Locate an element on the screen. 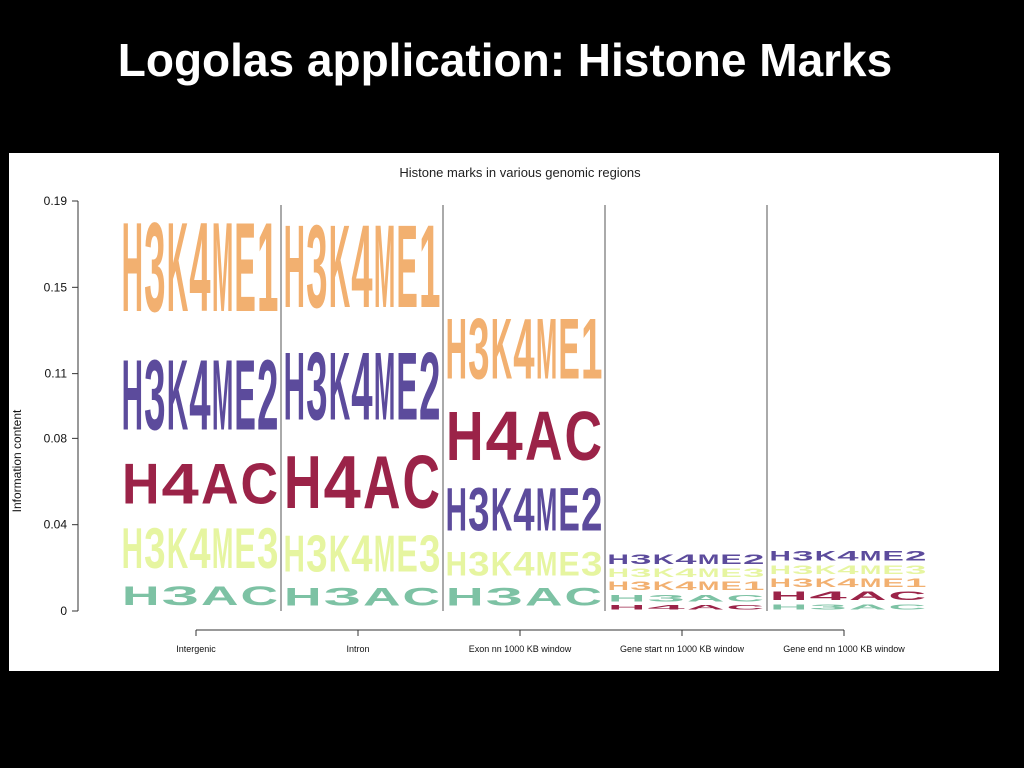 The image size is (1024, 768). slide-title: Logolas application: Histone Marks is located at coordinates (505, 60).